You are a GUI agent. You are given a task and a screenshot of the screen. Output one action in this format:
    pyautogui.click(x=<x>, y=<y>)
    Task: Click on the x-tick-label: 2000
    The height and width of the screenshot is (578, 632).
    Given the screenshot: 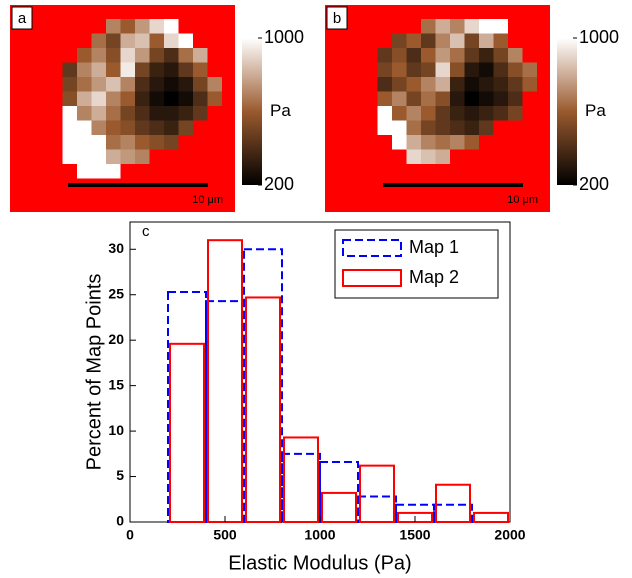 What is the action you would take?
    pyautogui.click(x=509, y=535)
    